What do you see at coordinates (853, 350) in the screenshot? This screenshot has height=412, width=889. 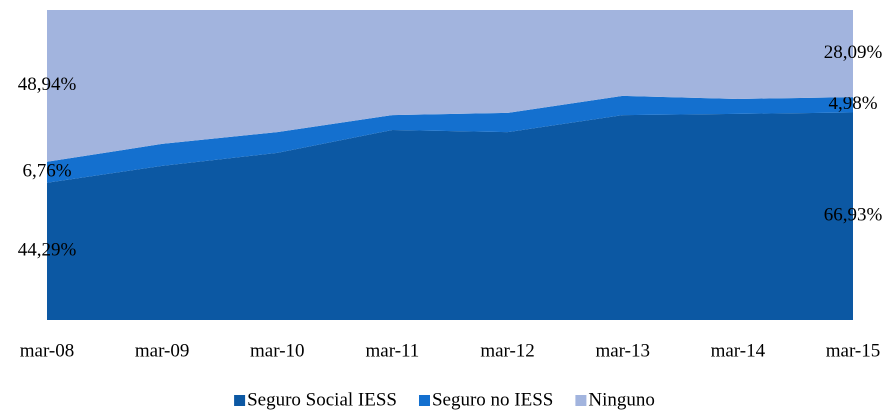 I see `x-tick-label: mar-15` at bounding box center [853, 350].